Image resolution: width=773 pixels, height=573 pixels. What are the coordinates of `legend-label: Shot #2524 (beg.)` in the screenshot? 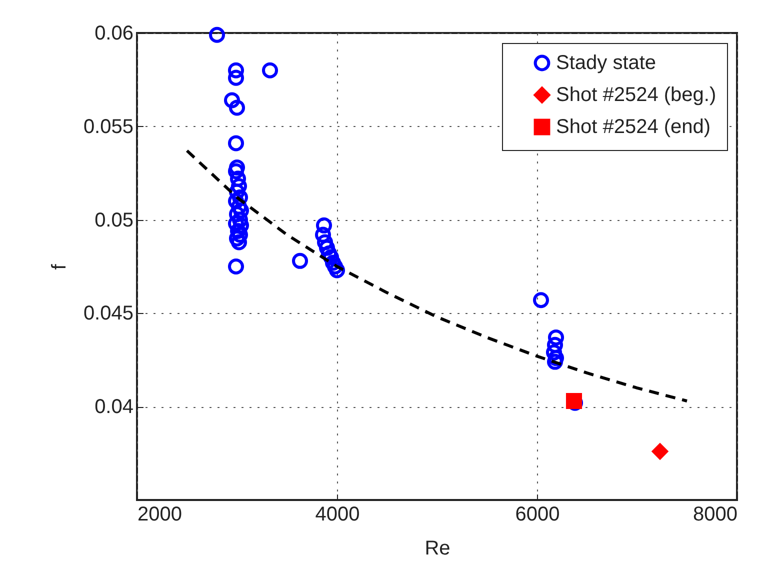 It's located at (636, 95).